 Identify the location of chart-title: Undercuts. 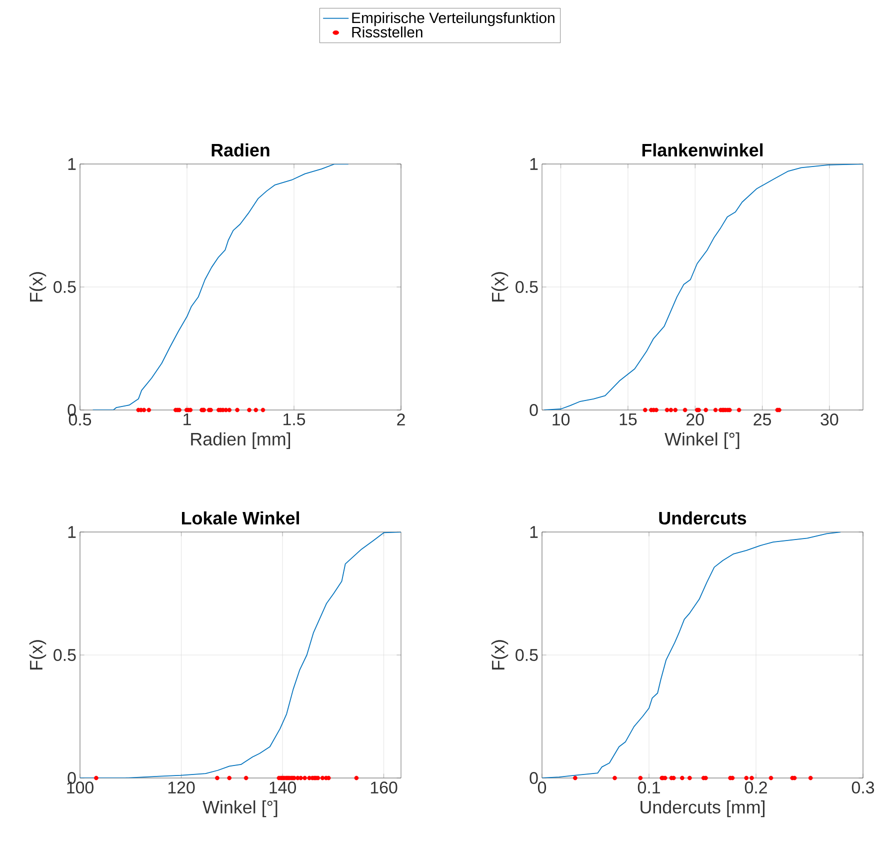
(702, 517).